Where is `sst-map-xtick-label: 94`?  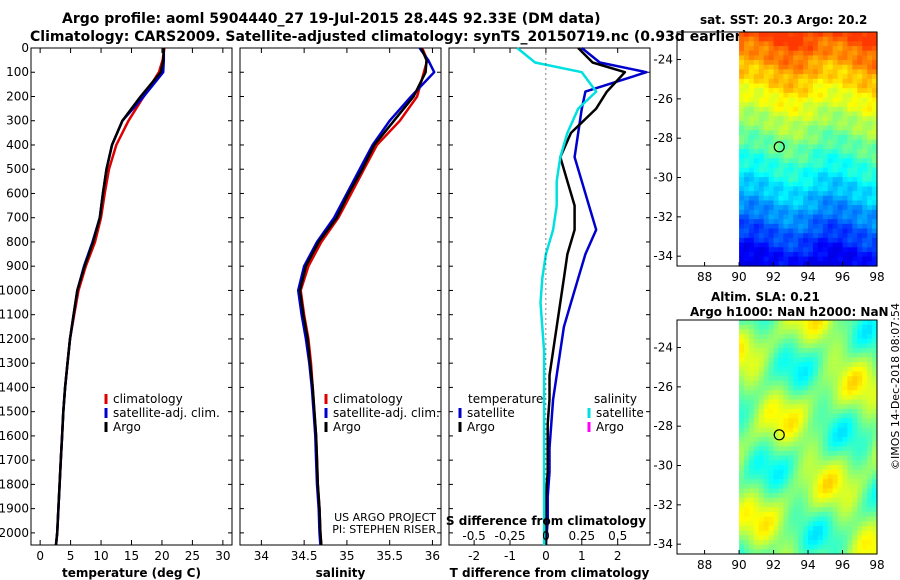 sst-map-xtick-label: 94 is located at coordinates (807, 277).